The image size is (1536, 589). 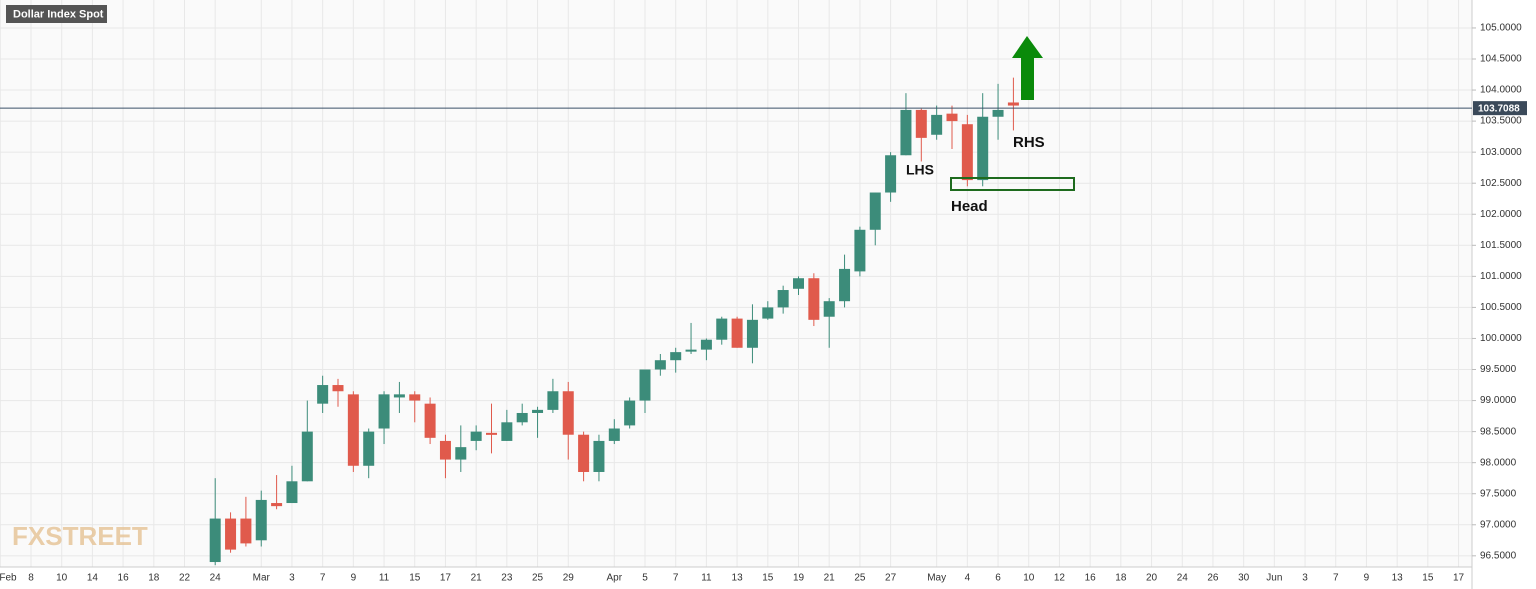 I want to click on y-tick-label: 98.5000, so click(x=1498, y=431).